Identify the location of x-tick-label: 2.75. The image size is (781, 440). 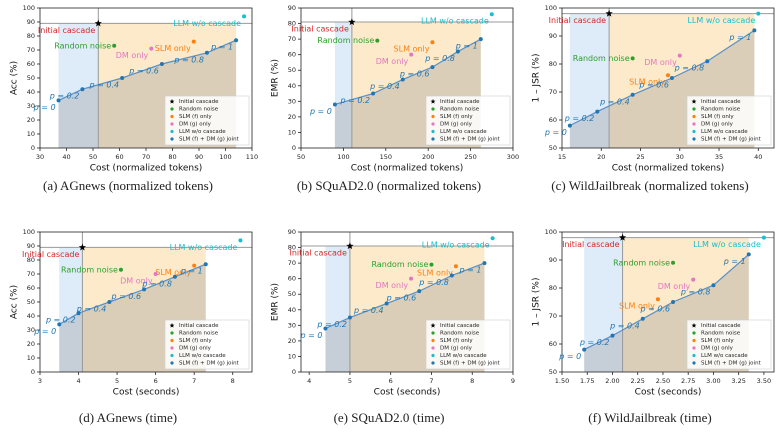
(688, 381).